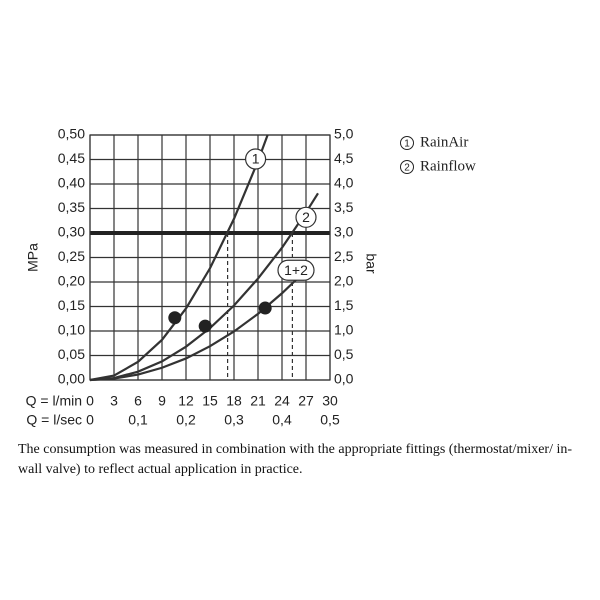 This screenshot has width=600, height=600. What do you see at coordinates (71, 330) in the screenshot?
I see `y-tick-label: 0,10` at bounding box center [71, 330].